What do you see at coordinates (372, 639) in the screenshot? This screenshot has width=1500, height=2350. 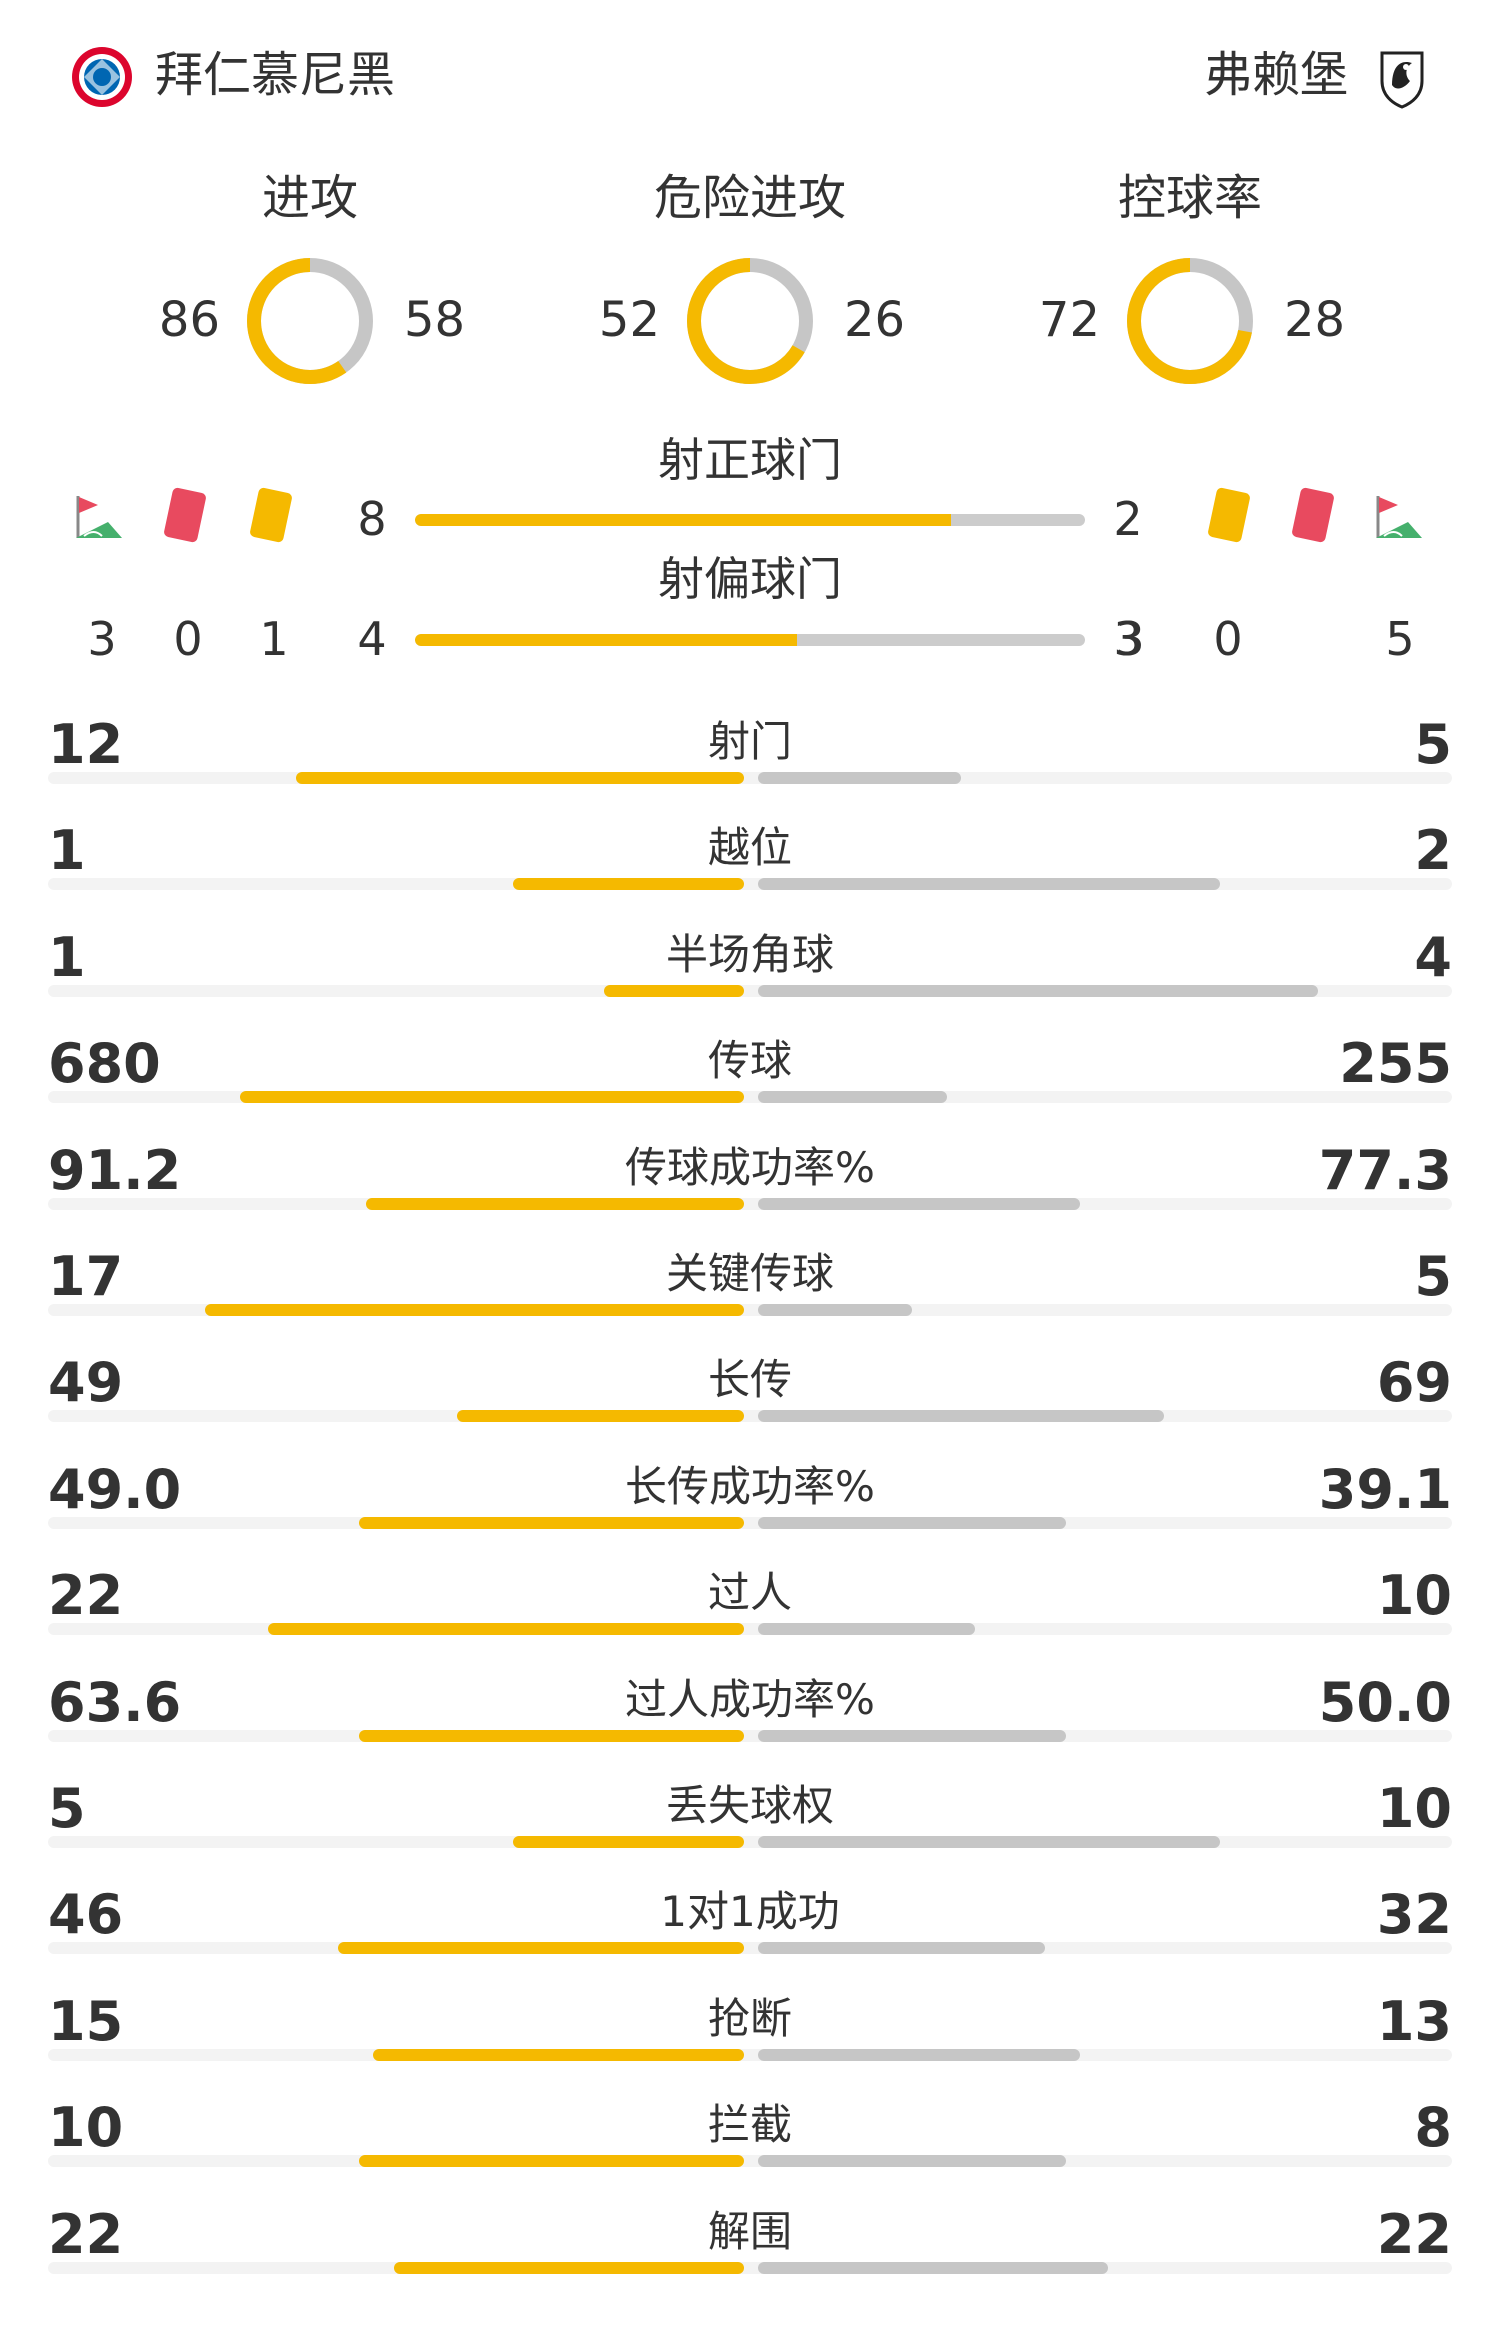 I see `home-shots-off-target: 4` at bounding box center [372, 639].